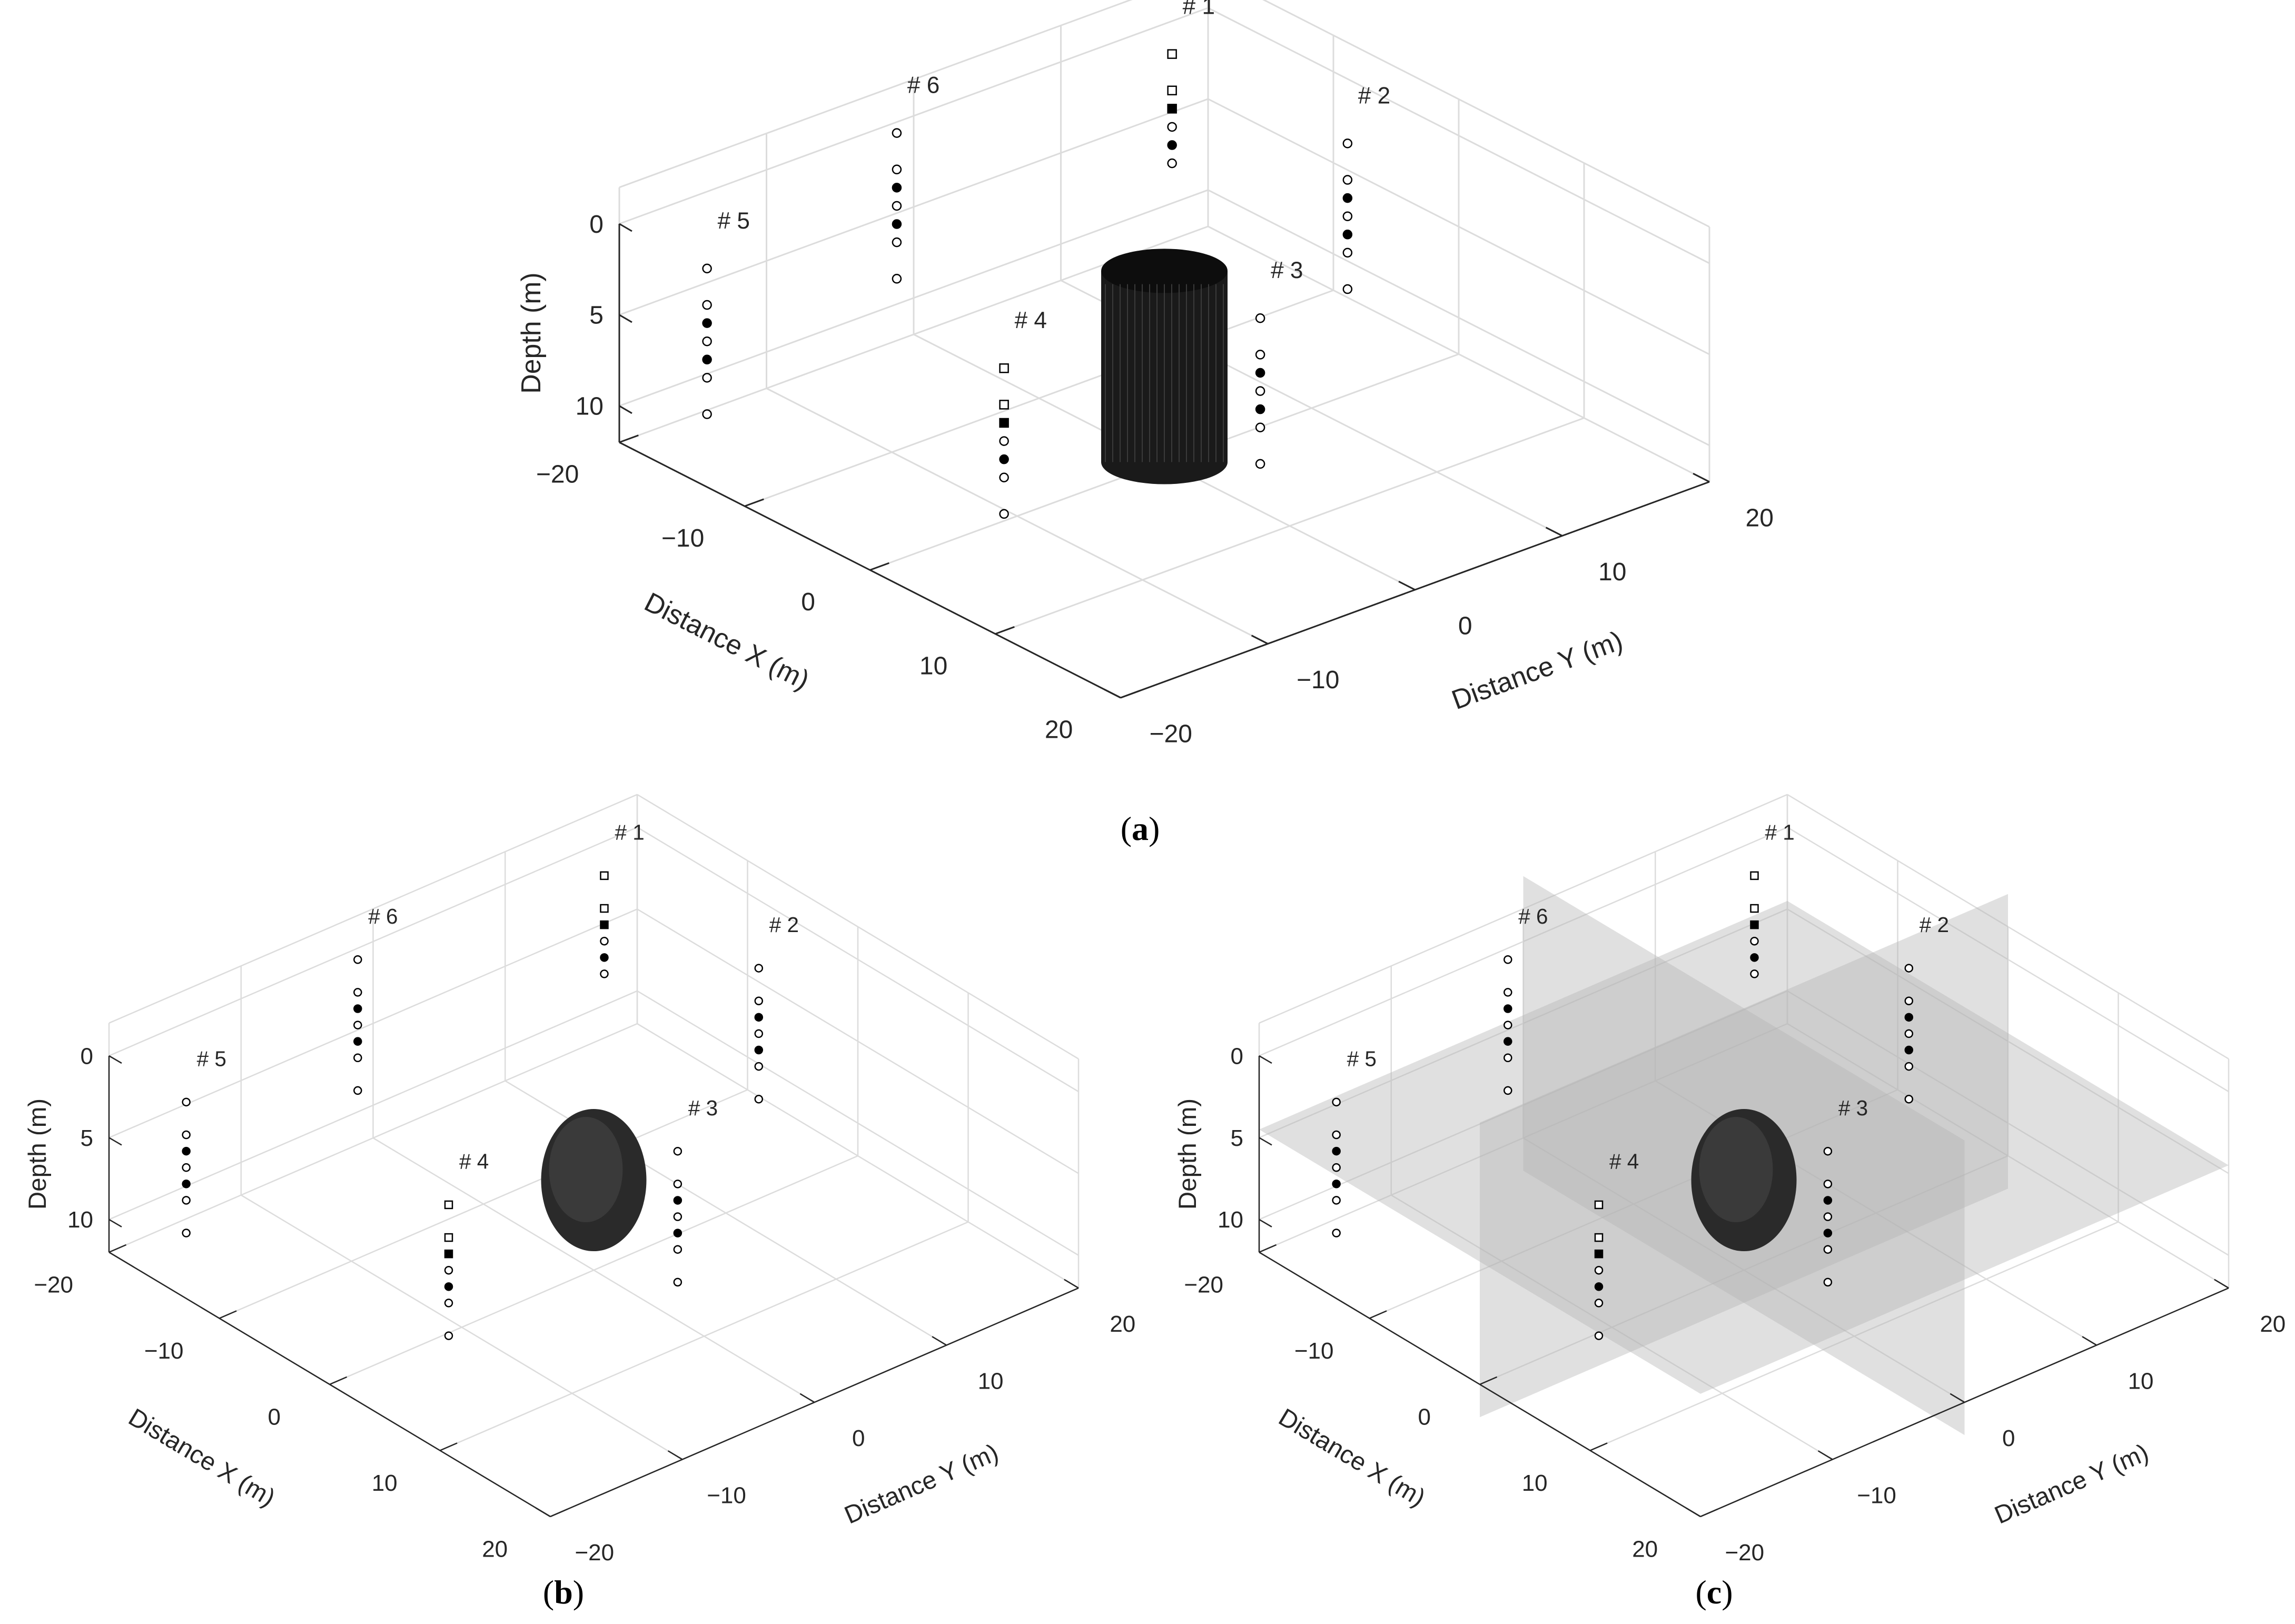 The image size is (2295, 1624). Describe the element at coordinates (784, 925) in the screenshot. I see `borehole-label: # 2` at that location.